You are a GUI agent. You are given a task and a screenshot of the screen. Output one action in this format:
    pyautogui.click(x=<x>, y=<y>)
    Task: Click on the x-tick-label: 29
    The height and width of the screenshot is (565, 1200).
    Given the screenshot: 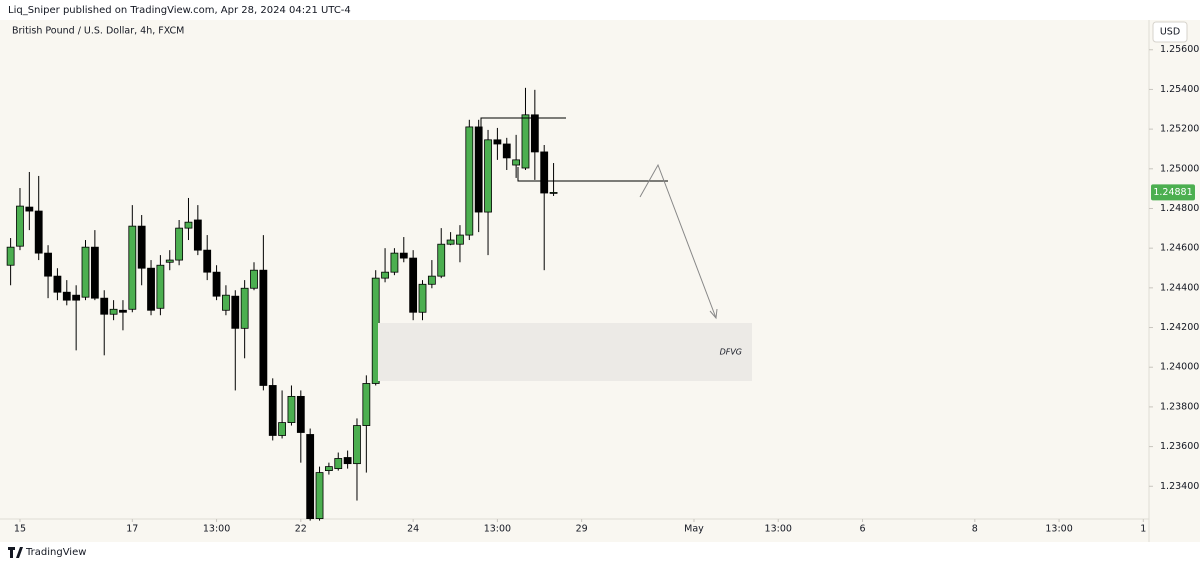 What is the action you would take?
    pyautogui.click(x=582, y=529)
    